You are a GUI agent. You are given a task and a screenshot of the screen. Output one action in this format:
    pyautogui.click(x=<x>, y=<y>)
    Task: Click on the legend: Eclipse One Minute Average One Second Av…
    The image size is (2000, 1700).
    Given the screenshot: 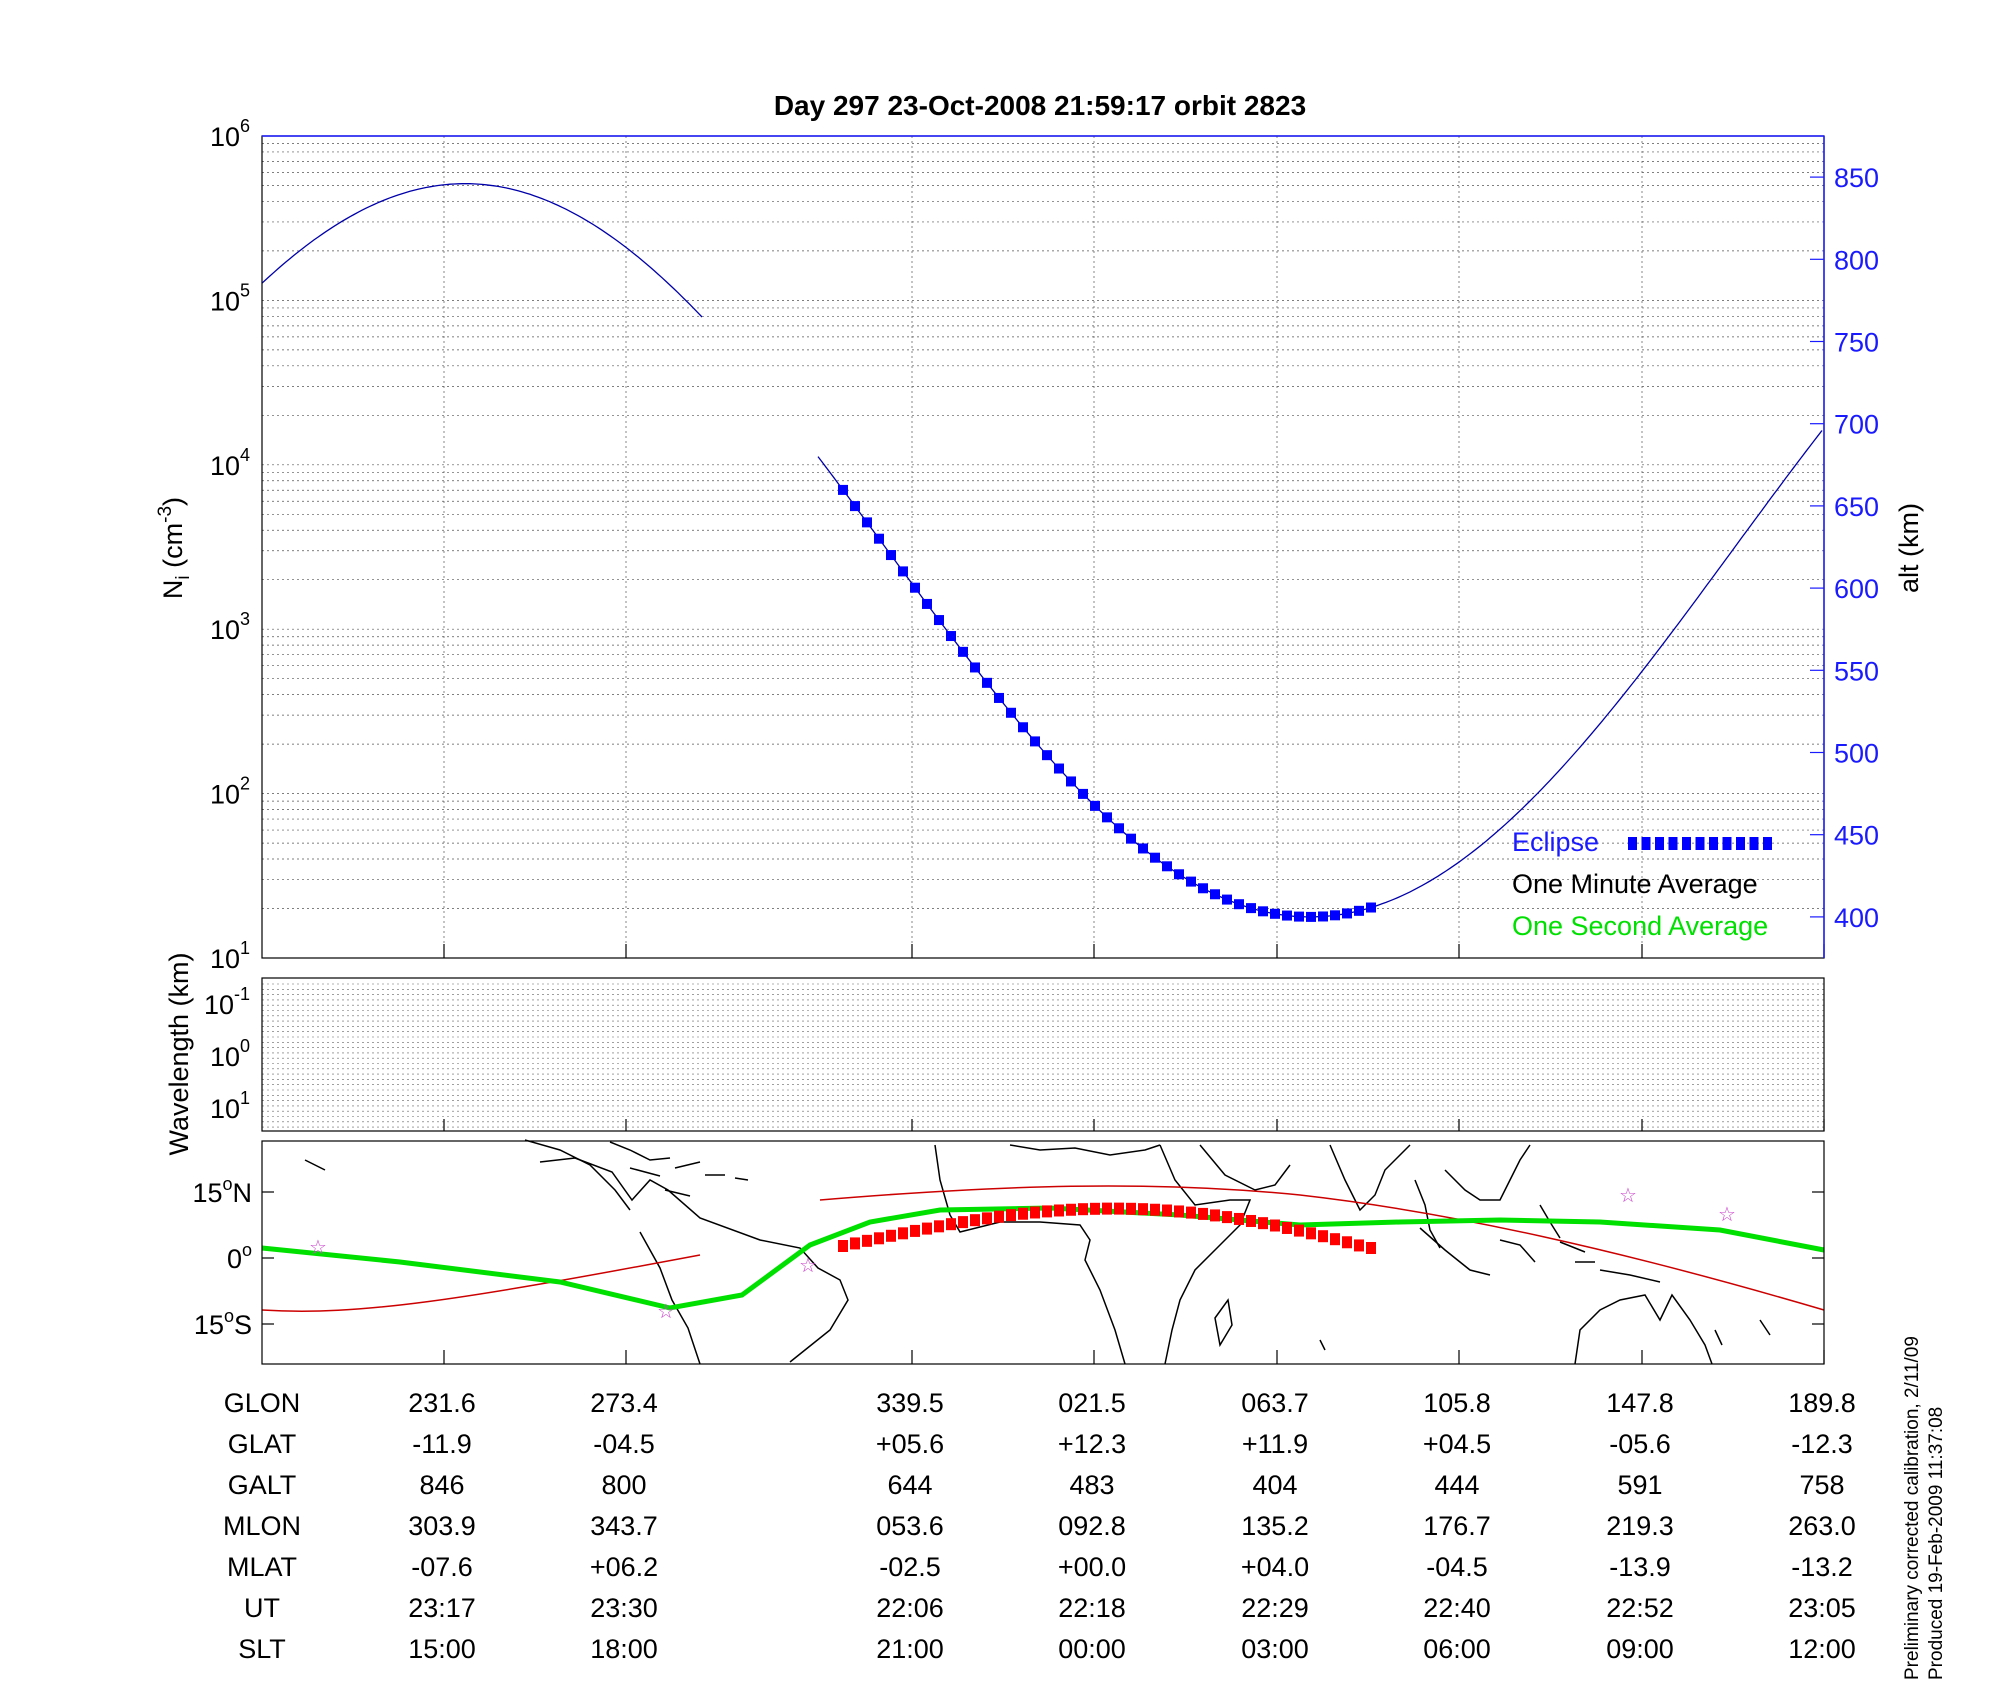 What is the action you would take?
    pyautogui.click(x=1642, y=884)
    